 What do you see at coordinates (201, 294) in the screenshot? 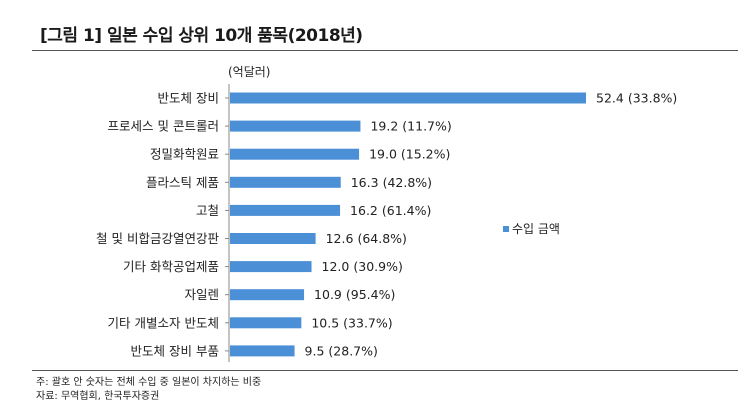
I see `category-label: 자일렌` at bounding box center [201, 294].